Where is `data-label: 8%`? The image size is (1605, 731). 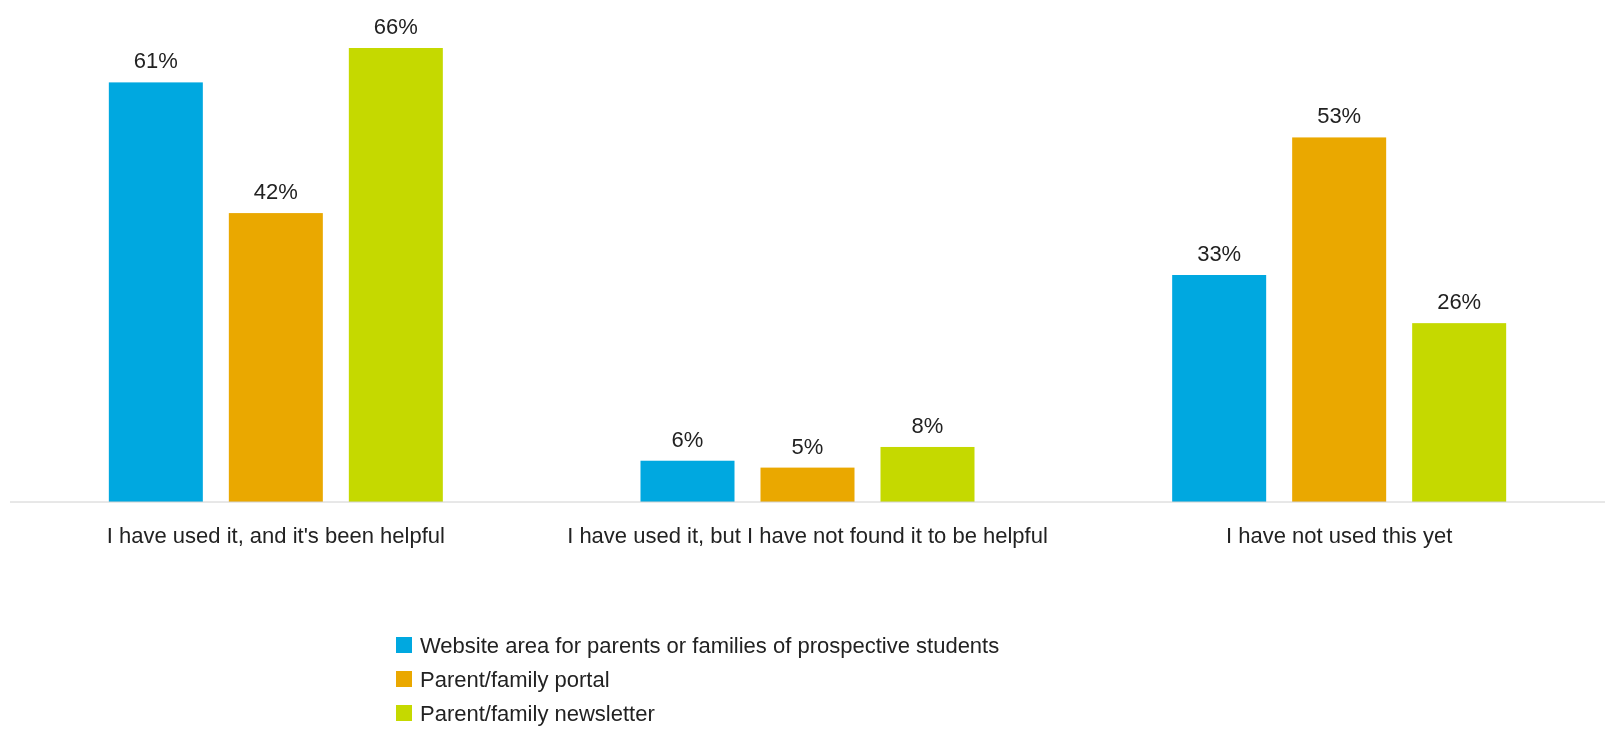
data-label: 8% is located at coordinates (927, 425).